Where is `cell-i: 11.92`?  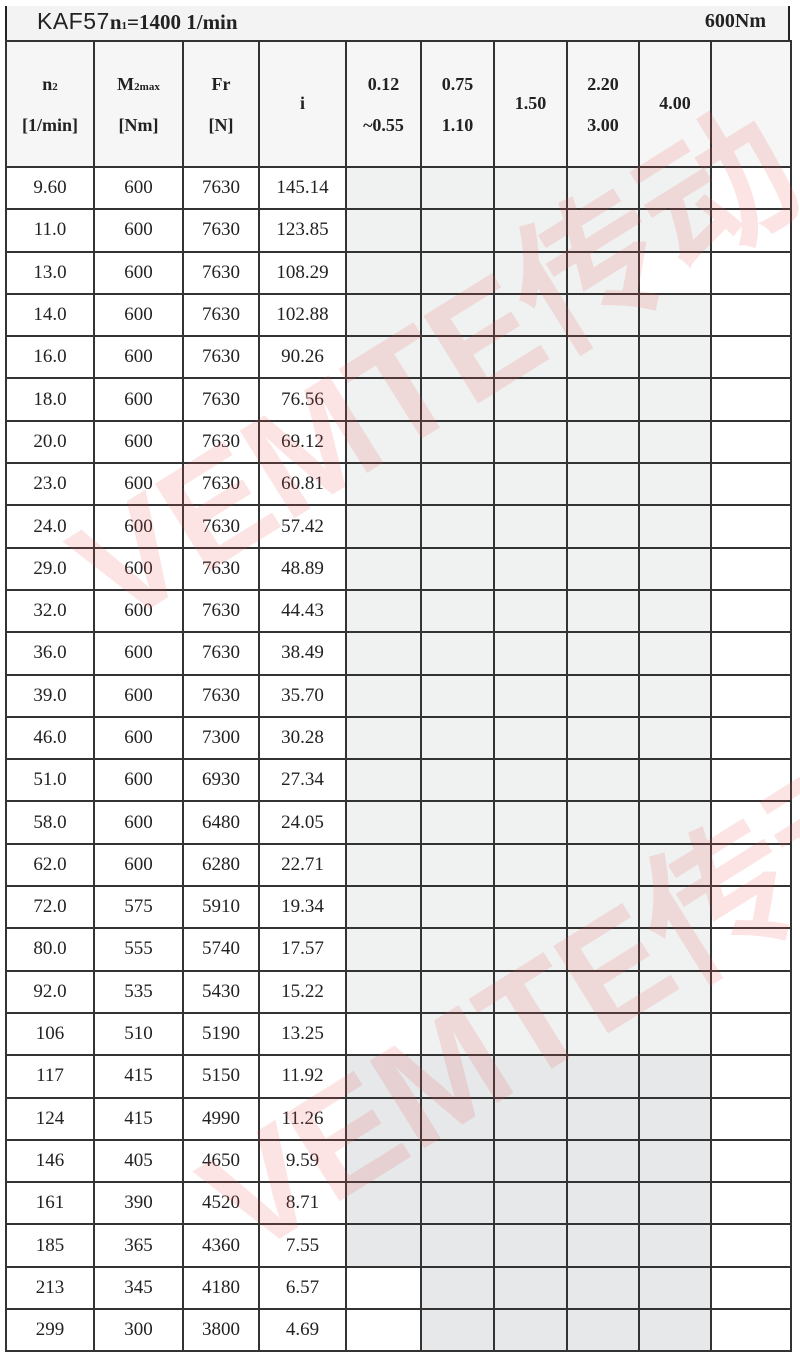
cell-i: 11.92 is located at coordinates (302, 1076).